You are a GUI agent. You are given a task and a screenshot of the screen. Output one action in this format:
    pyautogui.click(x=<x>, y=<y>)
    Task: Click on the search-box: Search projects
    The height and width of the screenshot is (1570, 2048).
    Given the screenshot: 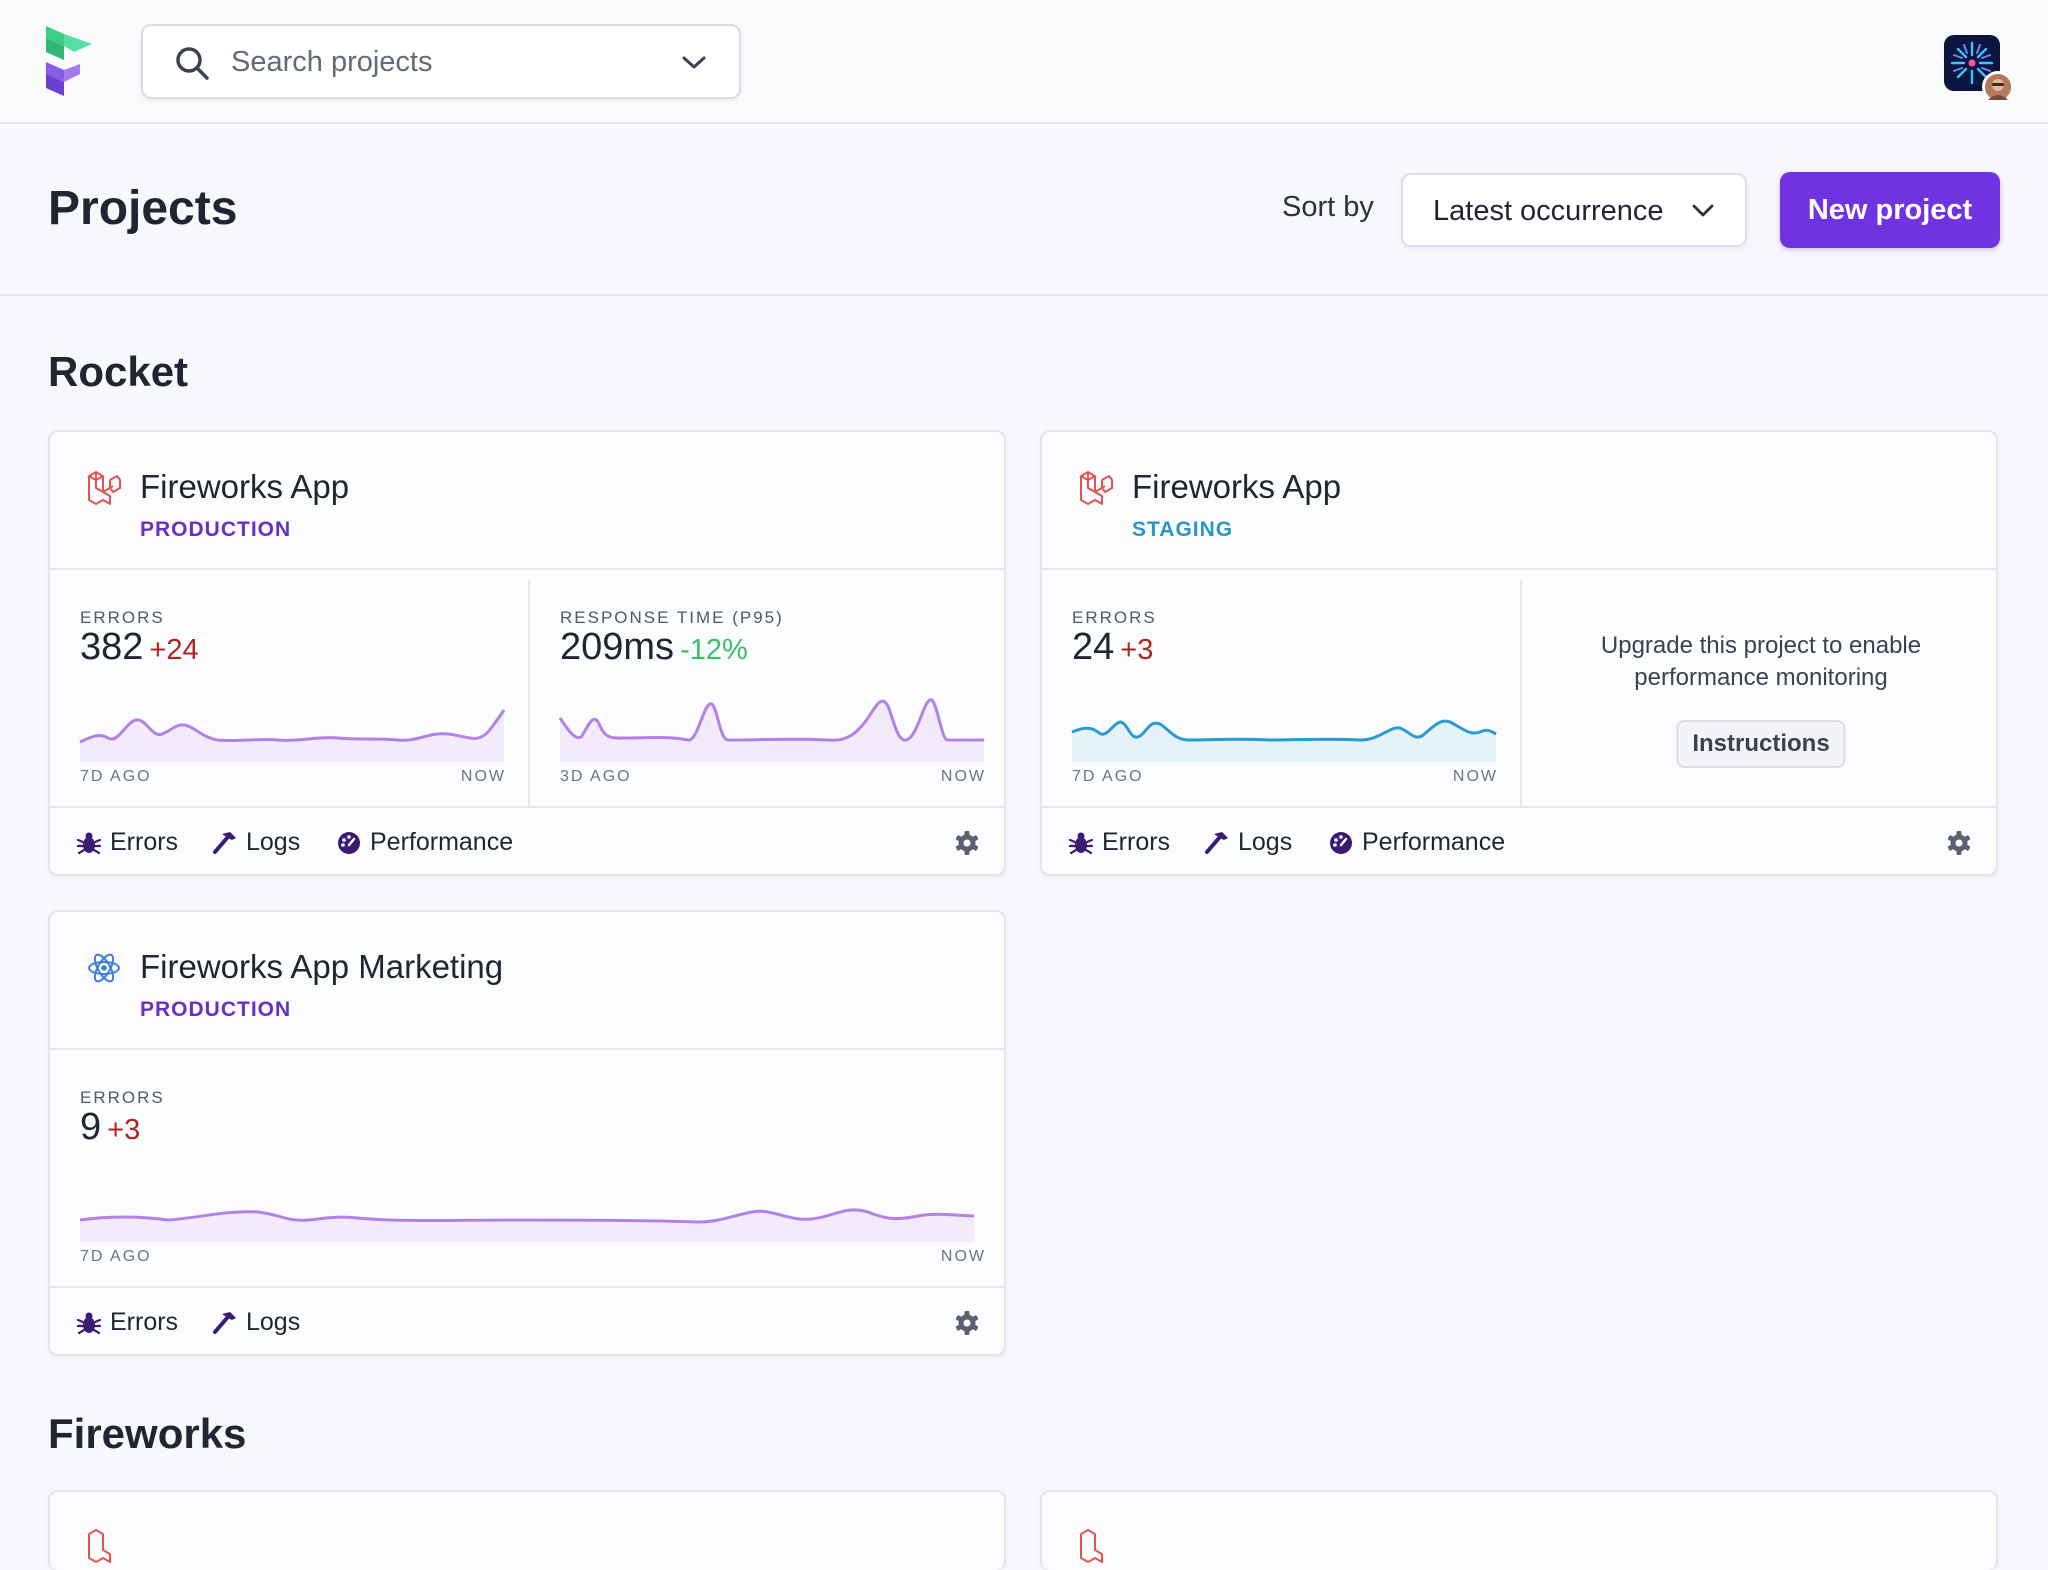 What is the action you would take?
    pyautogui.click(x=441, y=61)
    